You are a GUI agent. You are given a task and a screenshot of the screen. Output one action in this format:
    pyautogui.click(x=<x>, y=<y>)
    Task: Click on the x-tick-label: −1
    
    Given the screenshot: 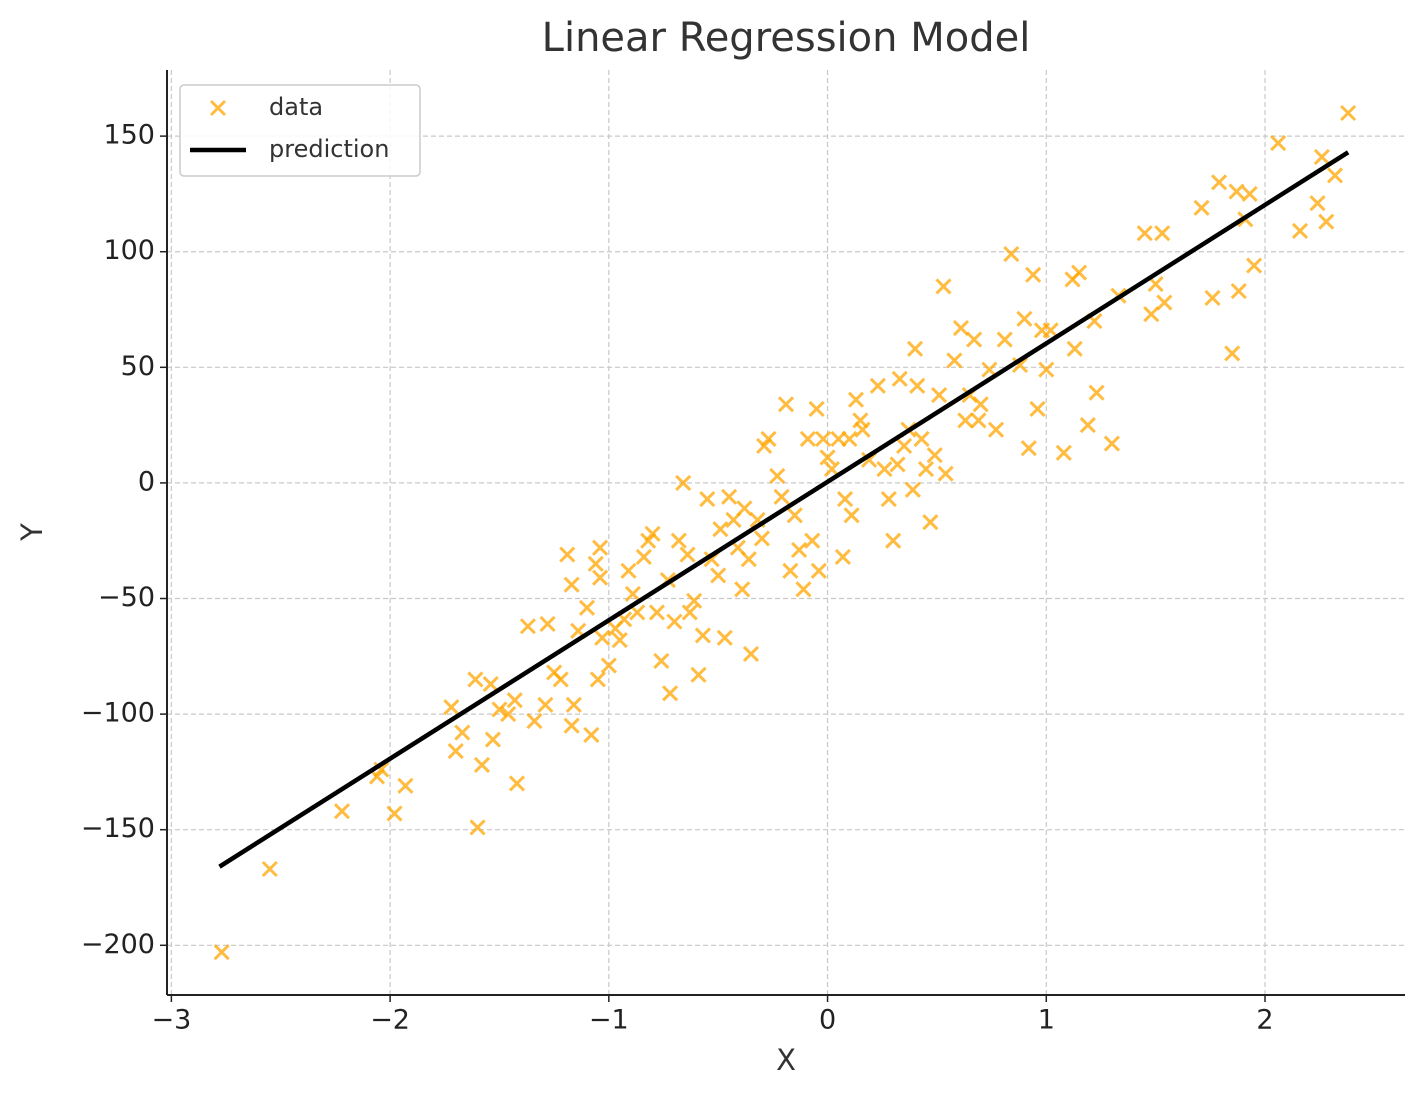 What is the action you would take?
    pyautogui.click(x=609, y=1020)
    